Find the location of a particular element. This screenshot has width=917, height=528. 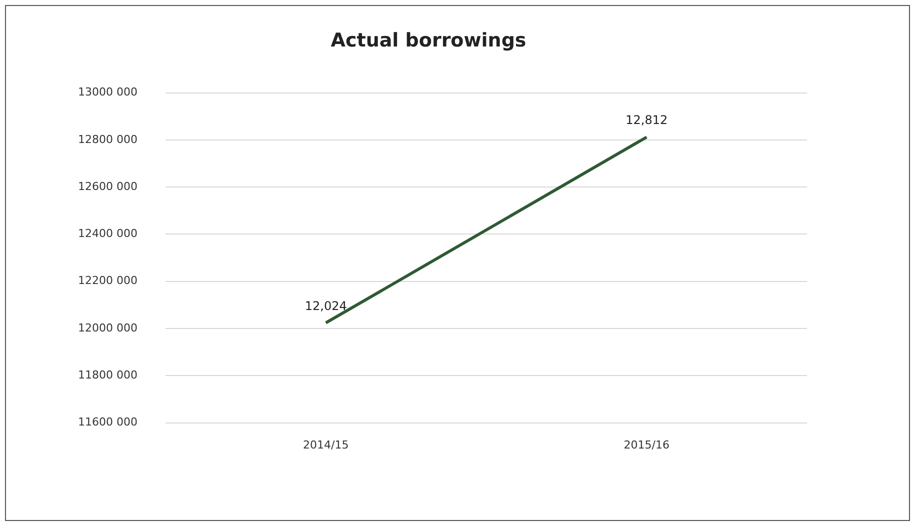

chart-title: Actual borrowings is located at coordinates (428, 40).